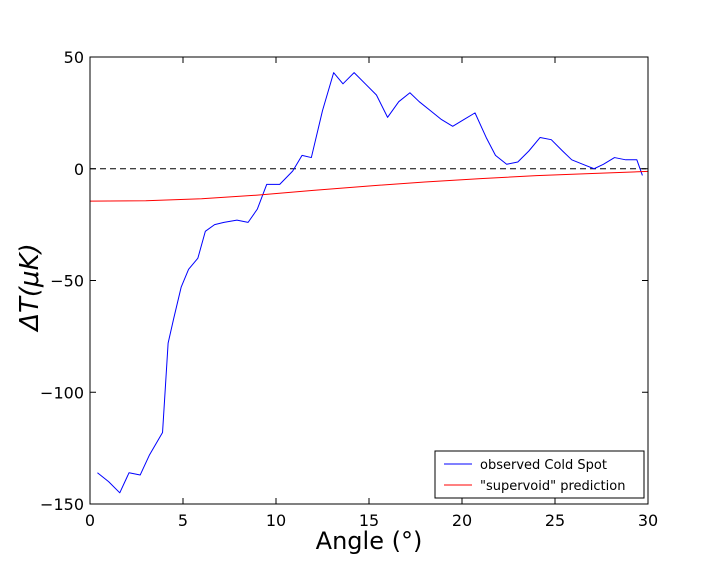 This screenshot has width=720, height=580. What do you see at coordinates (30, 288) in the screenshot?
I see `y-axis-label: ΔT(μK)` at bounding box center [30, 288].